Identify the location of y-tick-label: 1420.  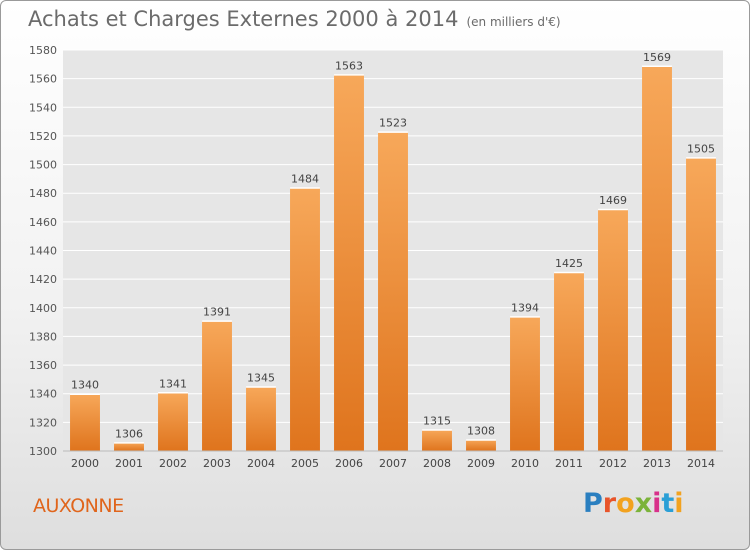
(43, 279).